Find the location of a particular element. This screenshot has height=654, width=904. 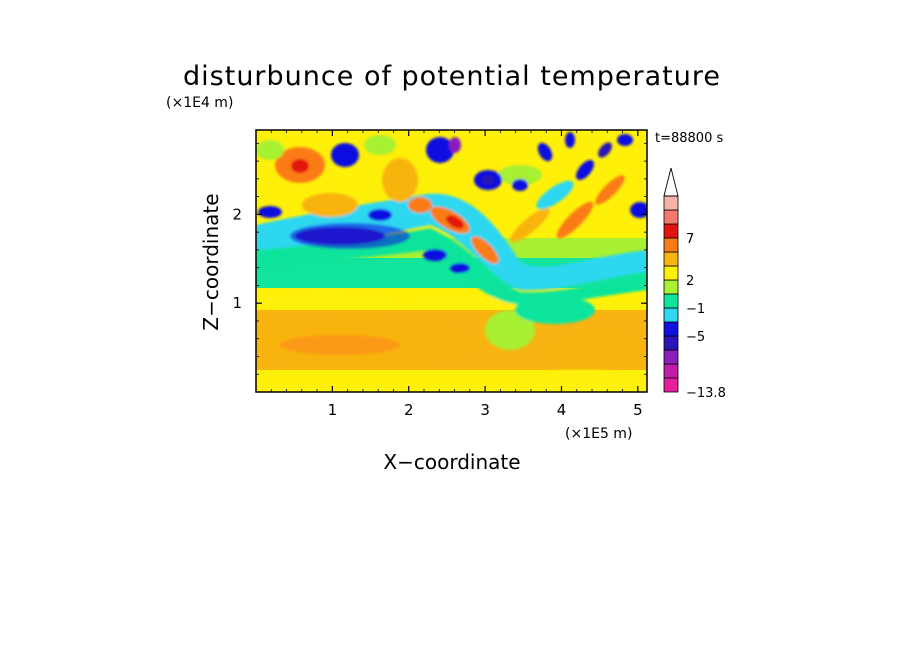

x-axis-label: X−coordinate is located at coordinates (451, 462).